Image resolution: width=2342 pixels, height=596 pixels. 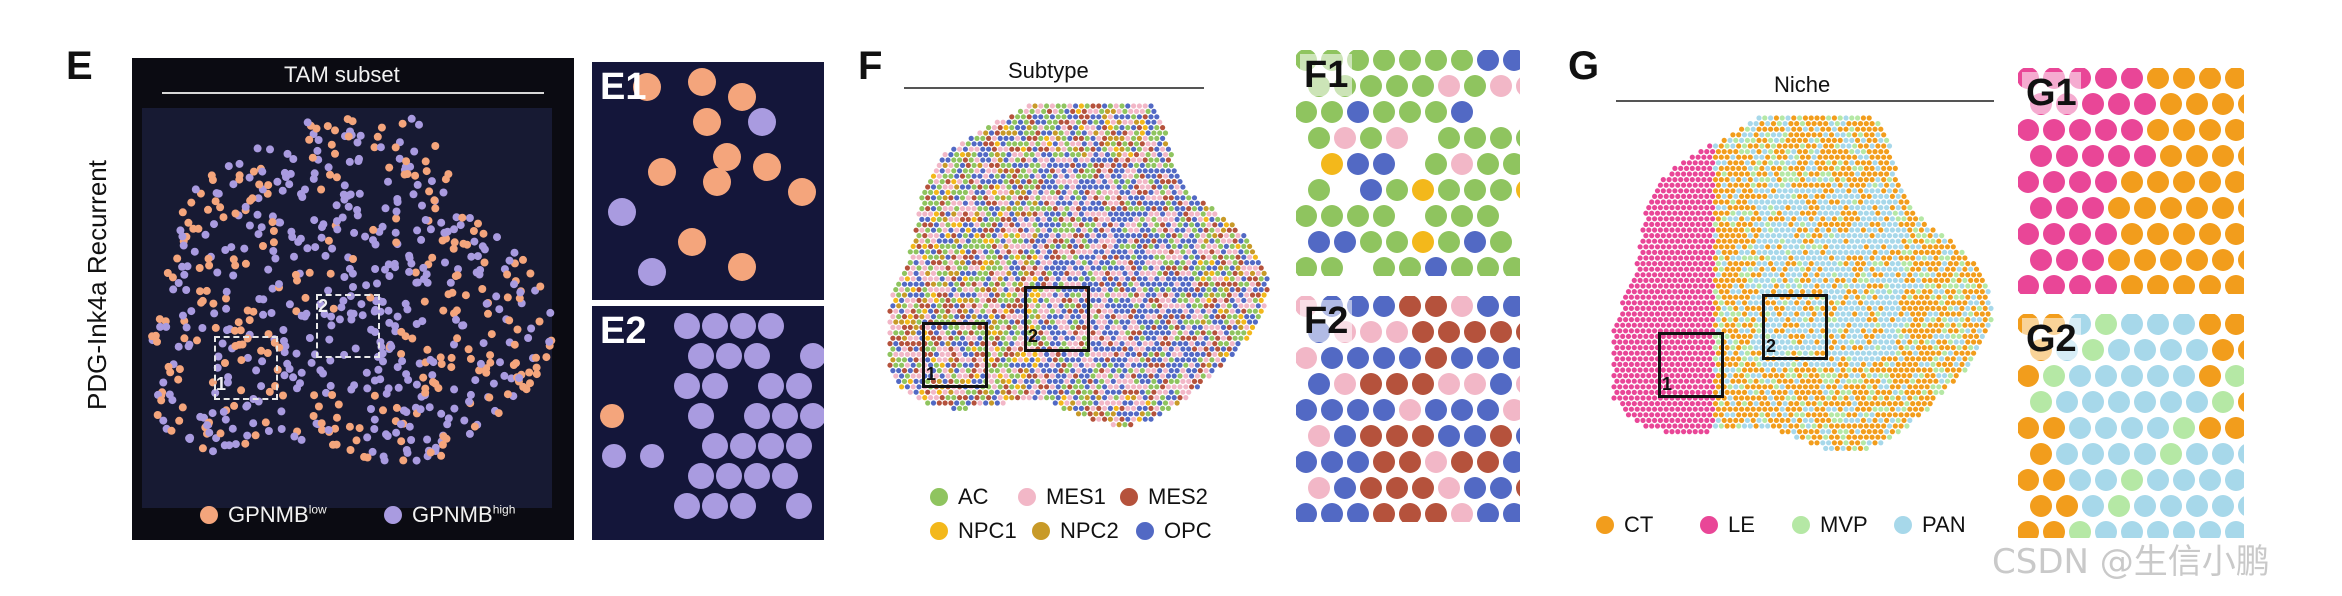 I want to click on legend-item-opc: OPC, so click(x=1174, y=531).